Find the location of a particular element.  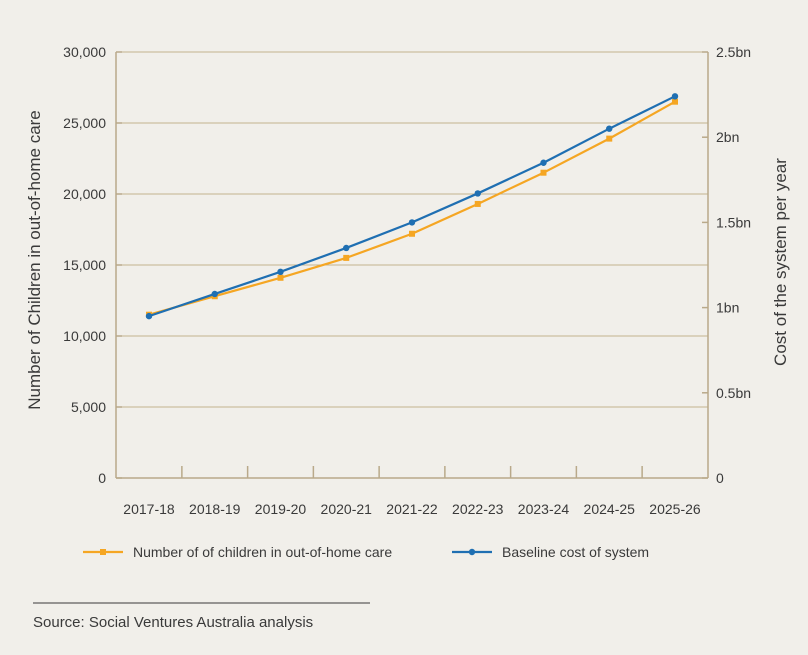

left-tick-label: 5,000 is located at coordinates (88, 407).